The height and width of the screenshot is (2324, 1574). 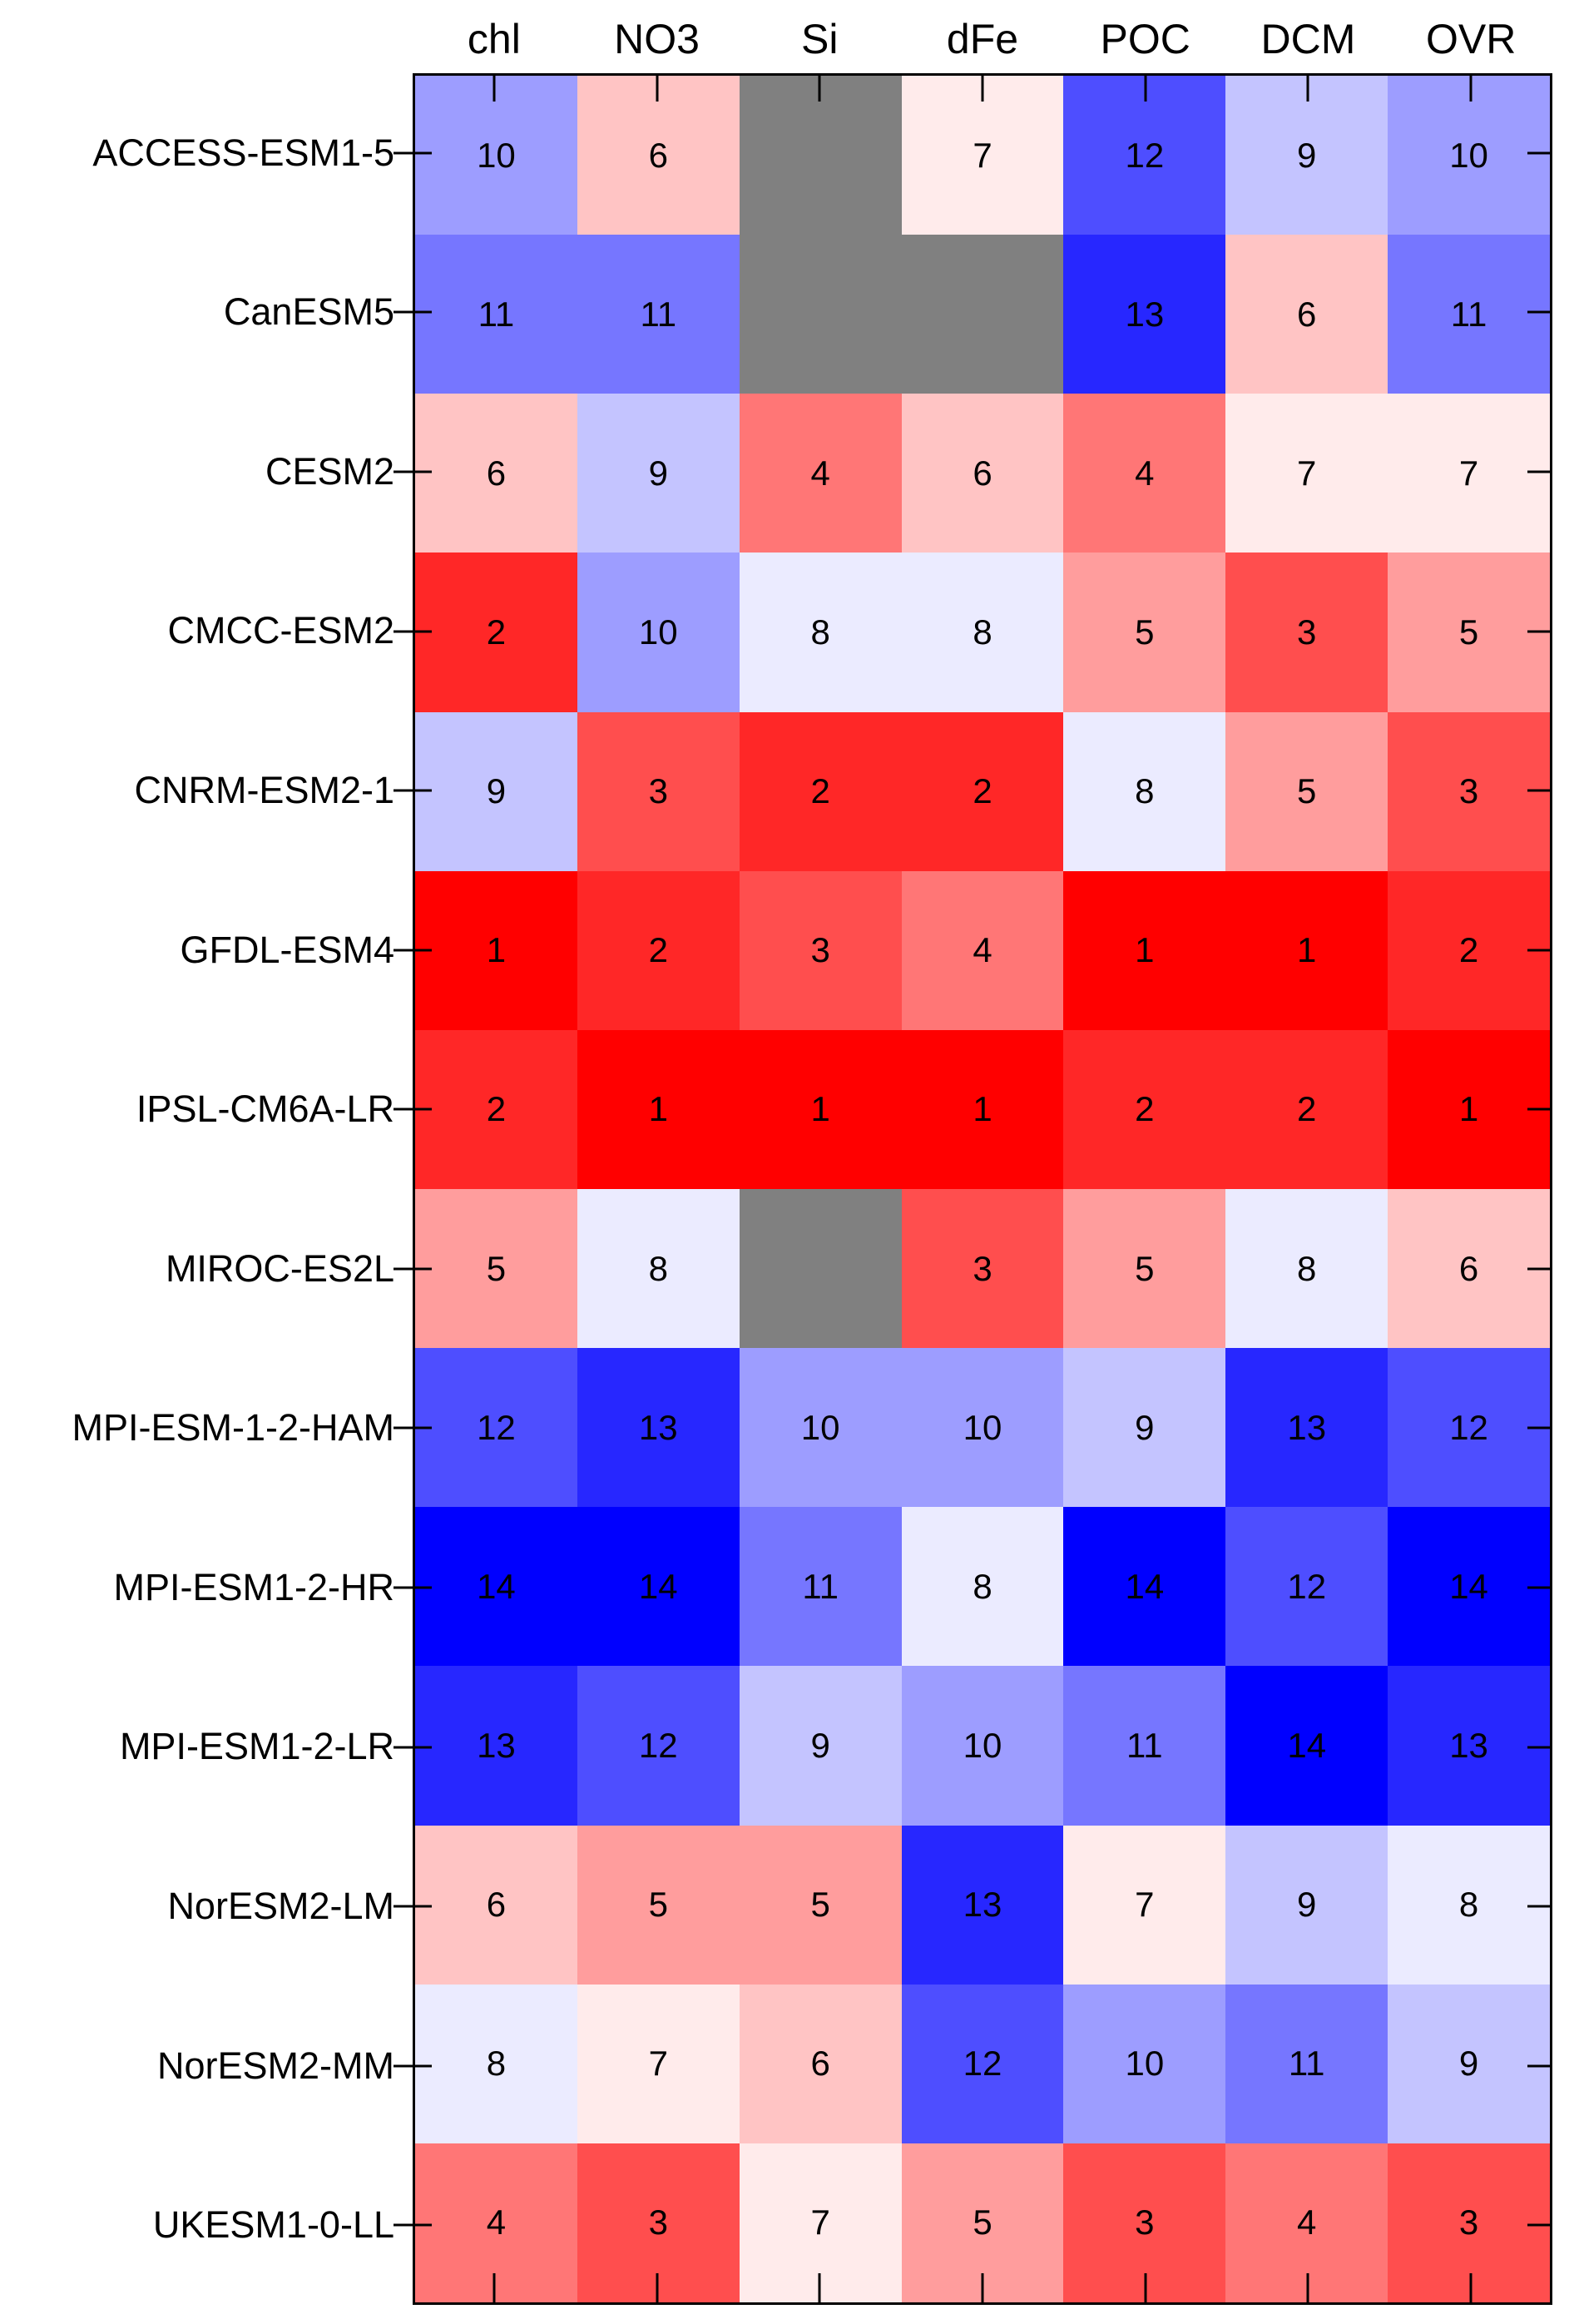 I want to click on row-label: GFDL-ESM4, so click(x=287, y=949).